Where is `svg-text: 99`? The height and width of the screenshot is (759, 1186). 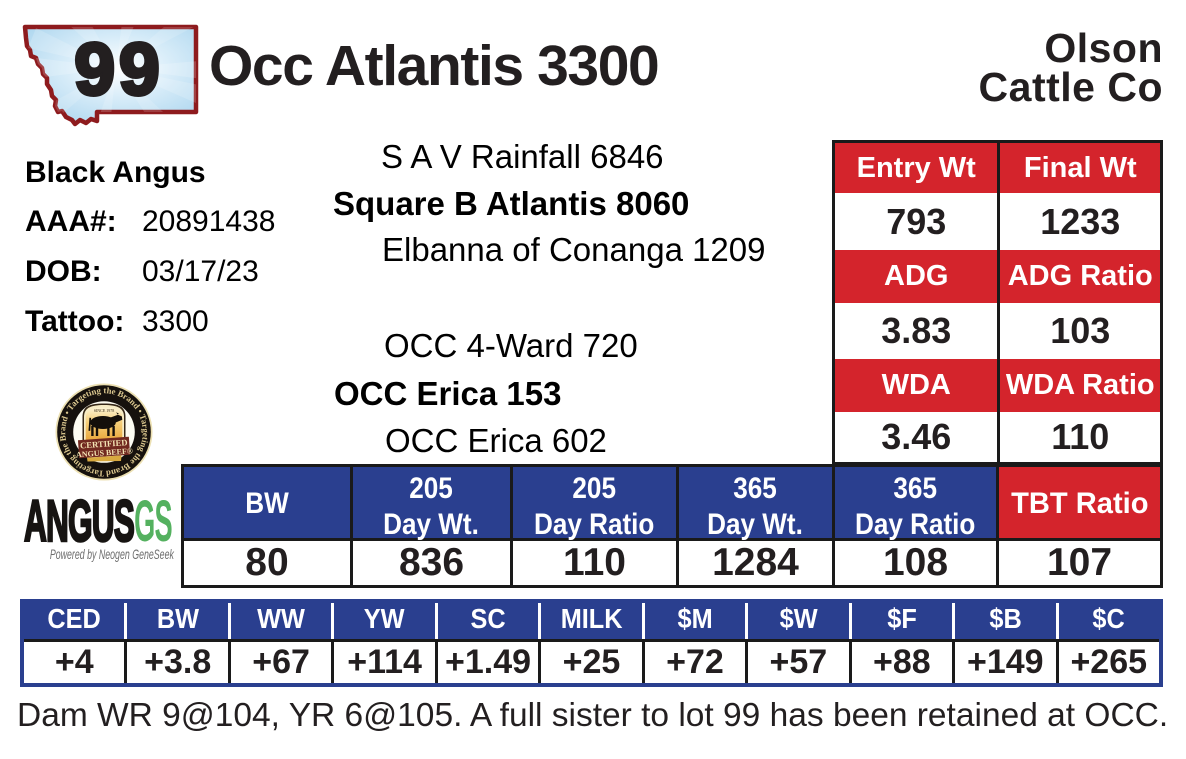 svg-text: 99 is located at coordinates (118, 70).